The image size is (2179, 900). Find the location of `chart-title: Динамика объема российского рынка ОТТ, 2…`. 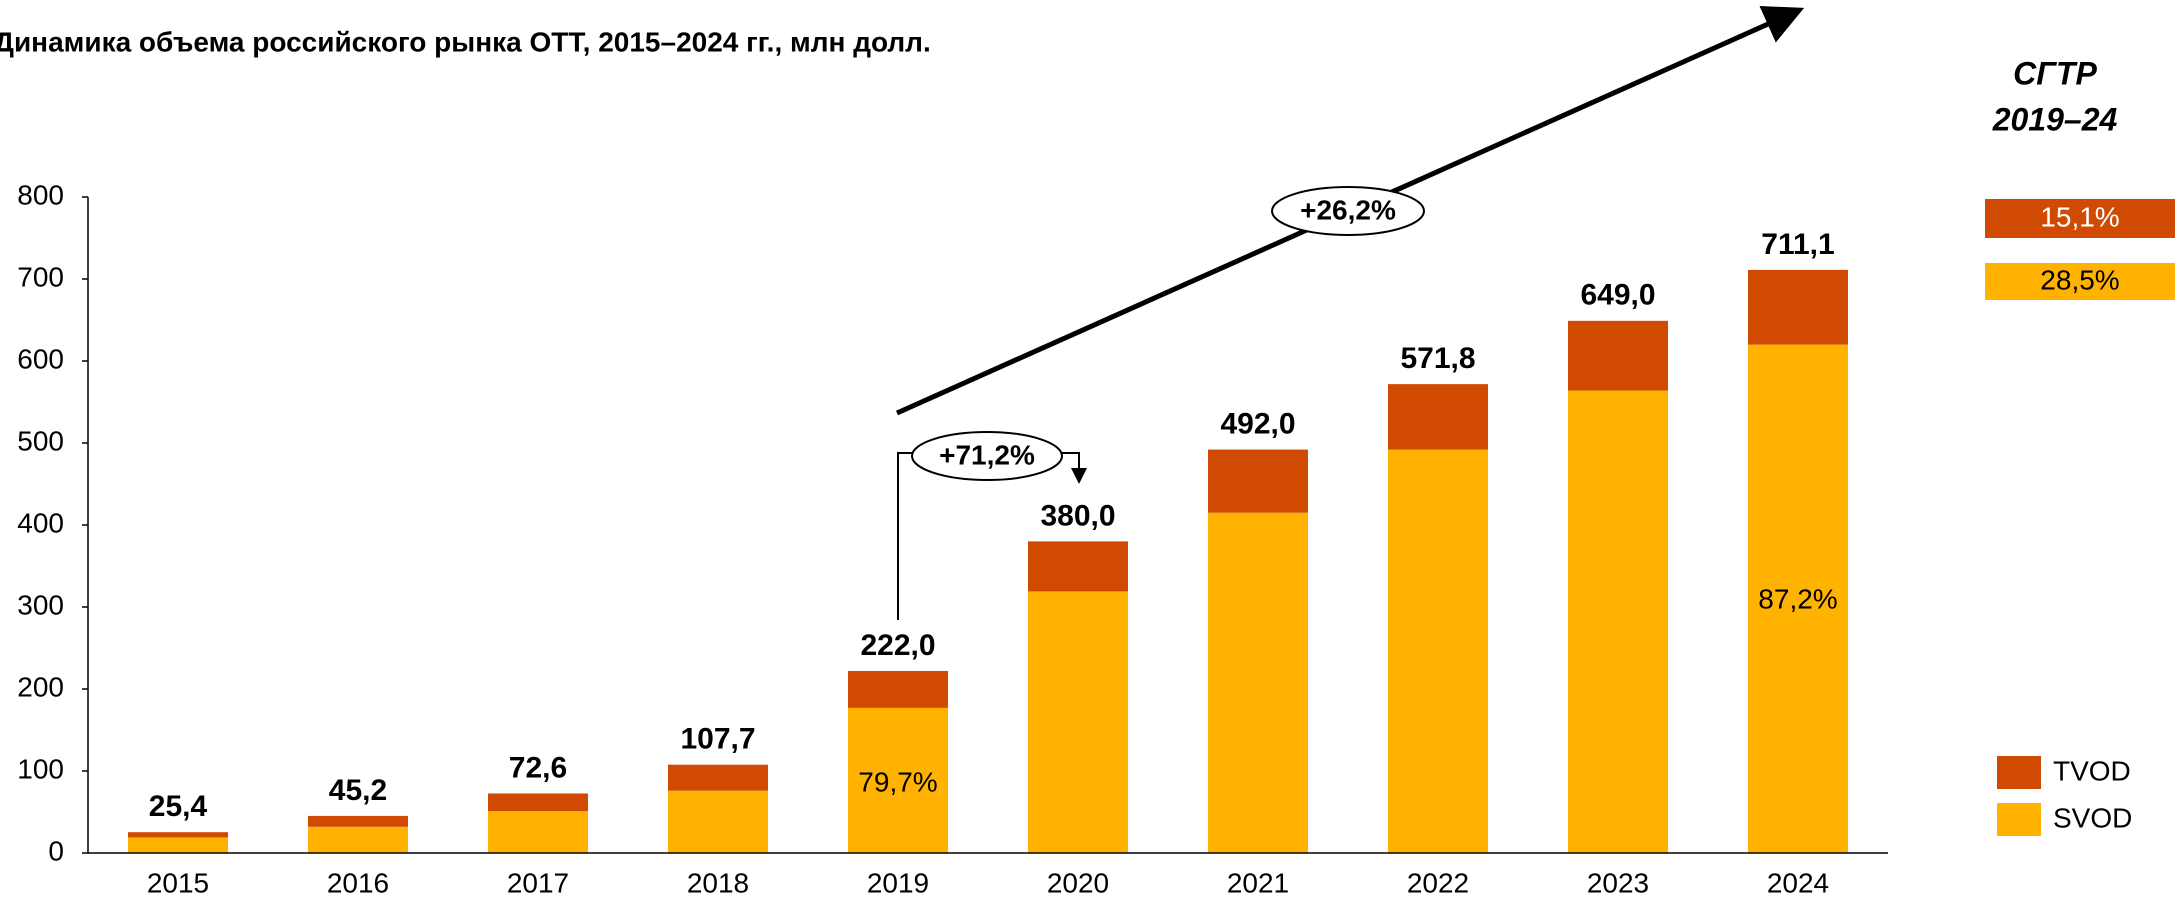

chart-title: Динамика объема российского рынка ОТТ, 2… is located at coordinates (465, 41).